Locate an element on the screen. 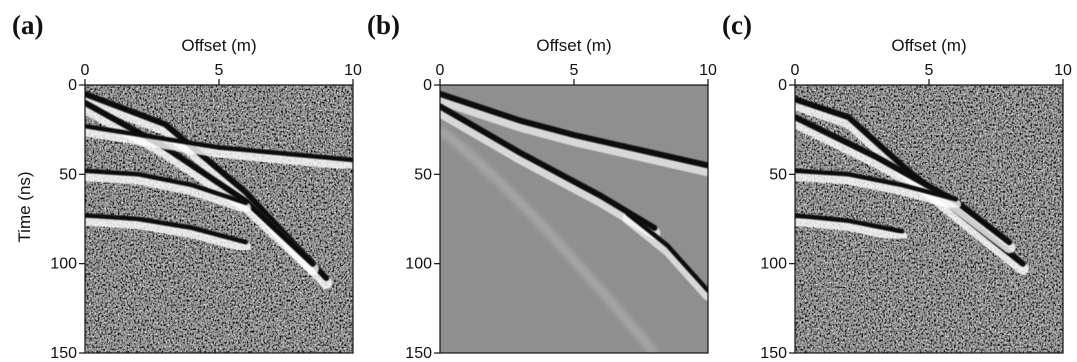  panel-letter: (b) is located at coordinates (383, 25).